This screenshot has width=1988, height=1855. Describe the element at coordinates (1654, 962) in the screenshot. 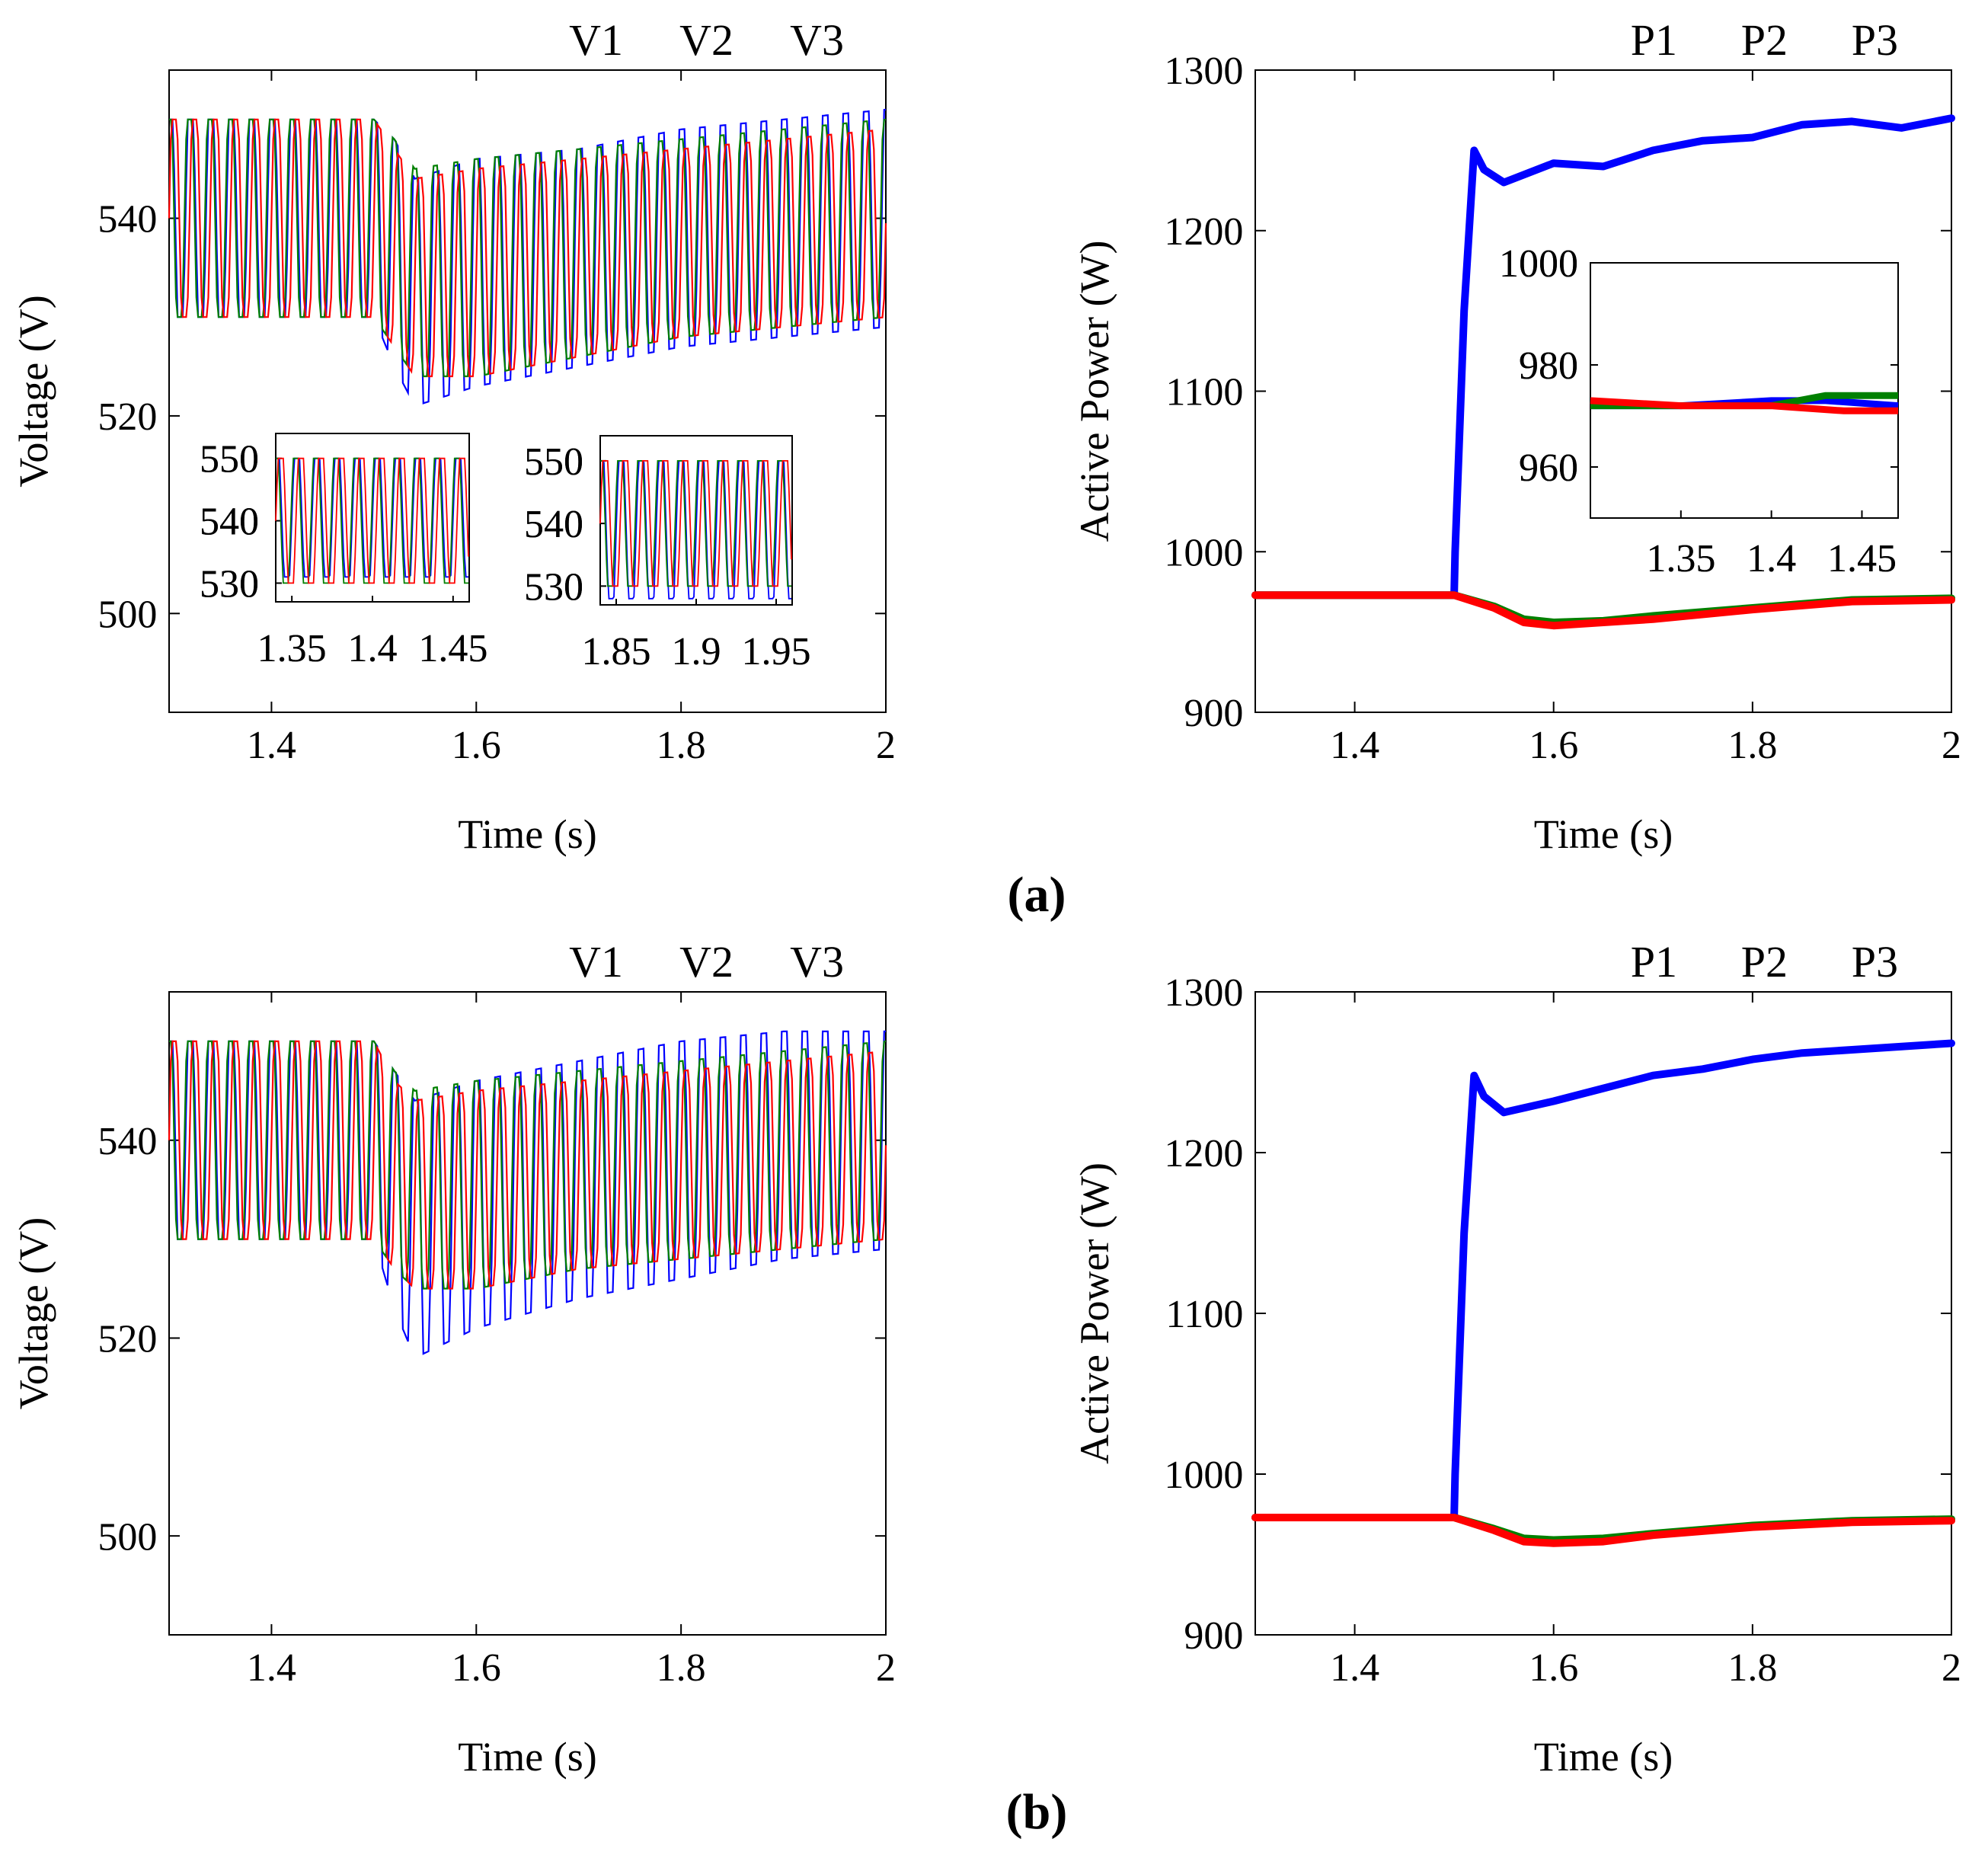

I see `legend-p1: P1` at that location.